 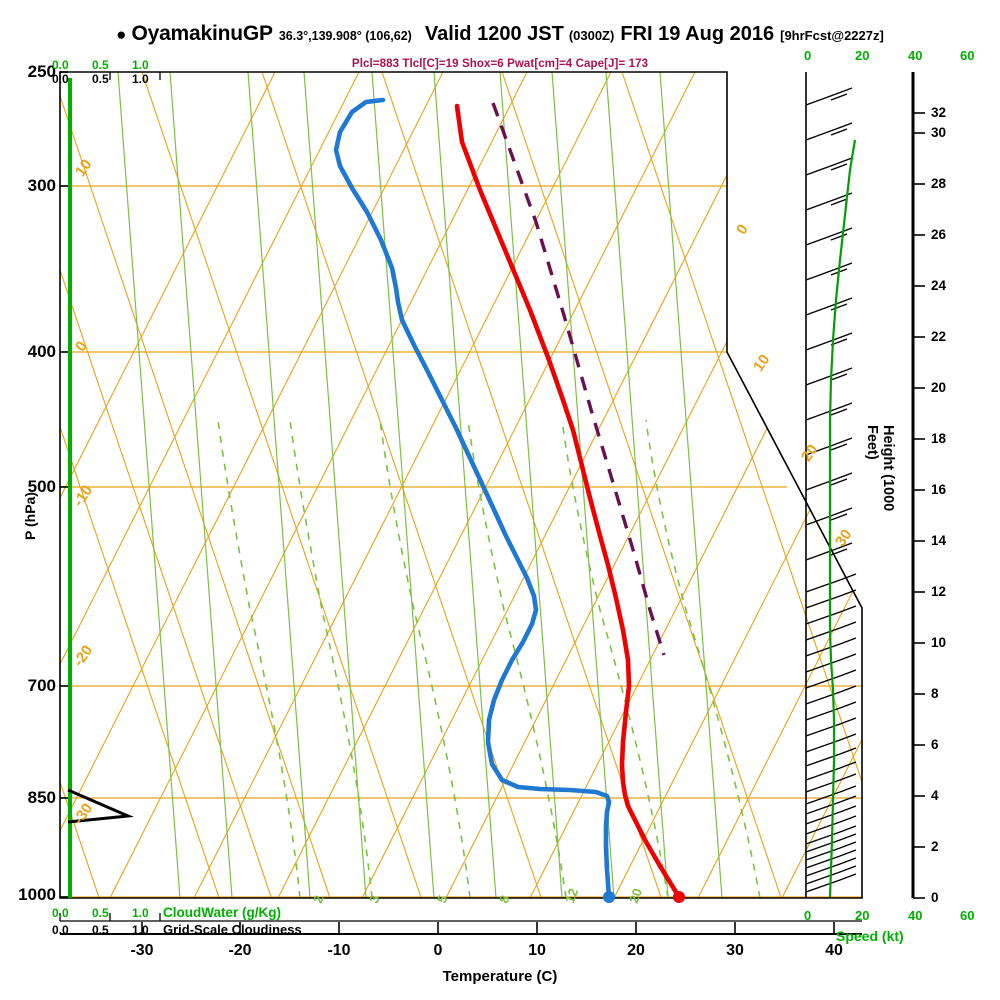 I want to click on height-tick-6: 6, so click(x=935, y=744).